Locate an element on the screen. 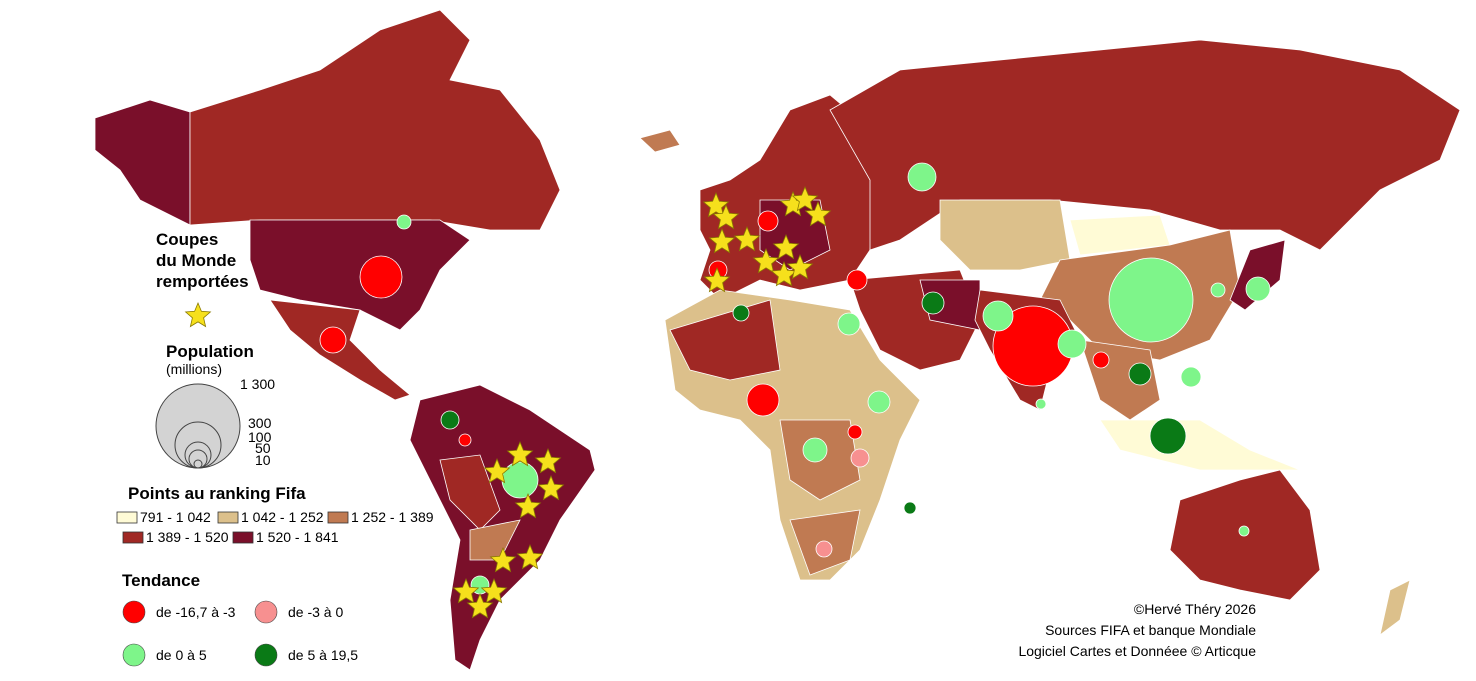 The height and width of the screenshot is (681, 1476). class-label: 1 389 - 1 520 is located at coordinates (187, 537).